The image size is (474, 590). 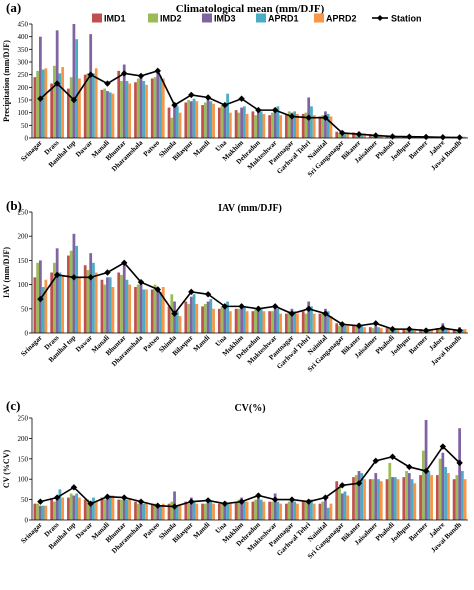 I want to click on chart-title: IAV (mm/DJF), so click(x=250, y=208).